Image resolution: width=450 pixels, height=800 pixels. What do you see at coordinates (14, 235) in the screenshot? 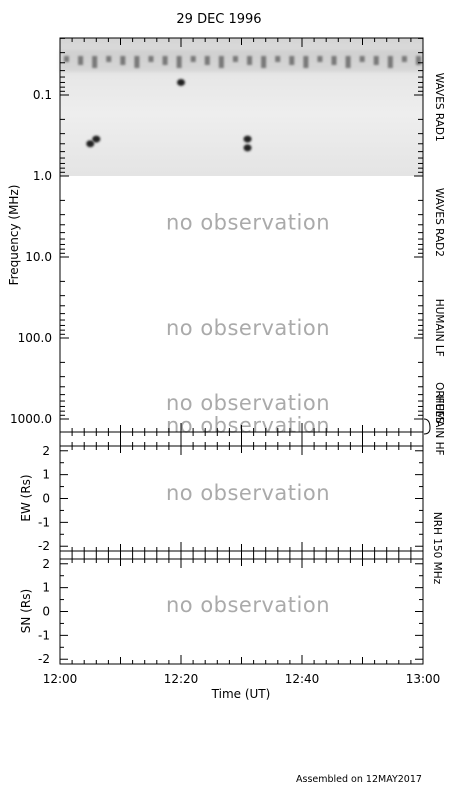
I see `frequency-axis-label: Frequency (MHz)` at bounding box center [14, 235].